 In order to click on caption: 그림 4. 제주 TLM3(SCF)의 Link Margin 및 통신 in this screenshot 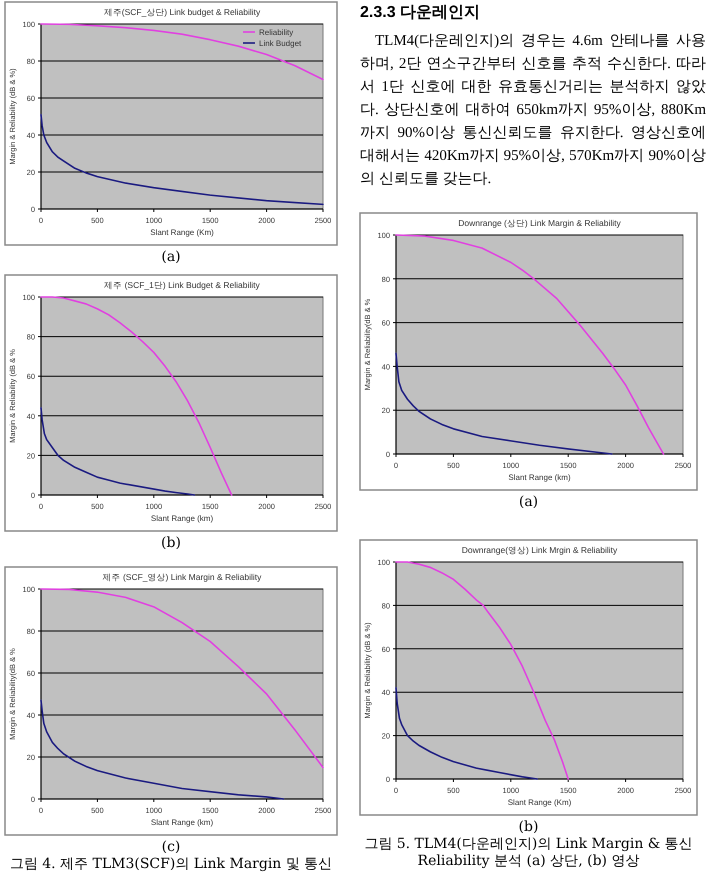, I will do `click(171, 864)`.